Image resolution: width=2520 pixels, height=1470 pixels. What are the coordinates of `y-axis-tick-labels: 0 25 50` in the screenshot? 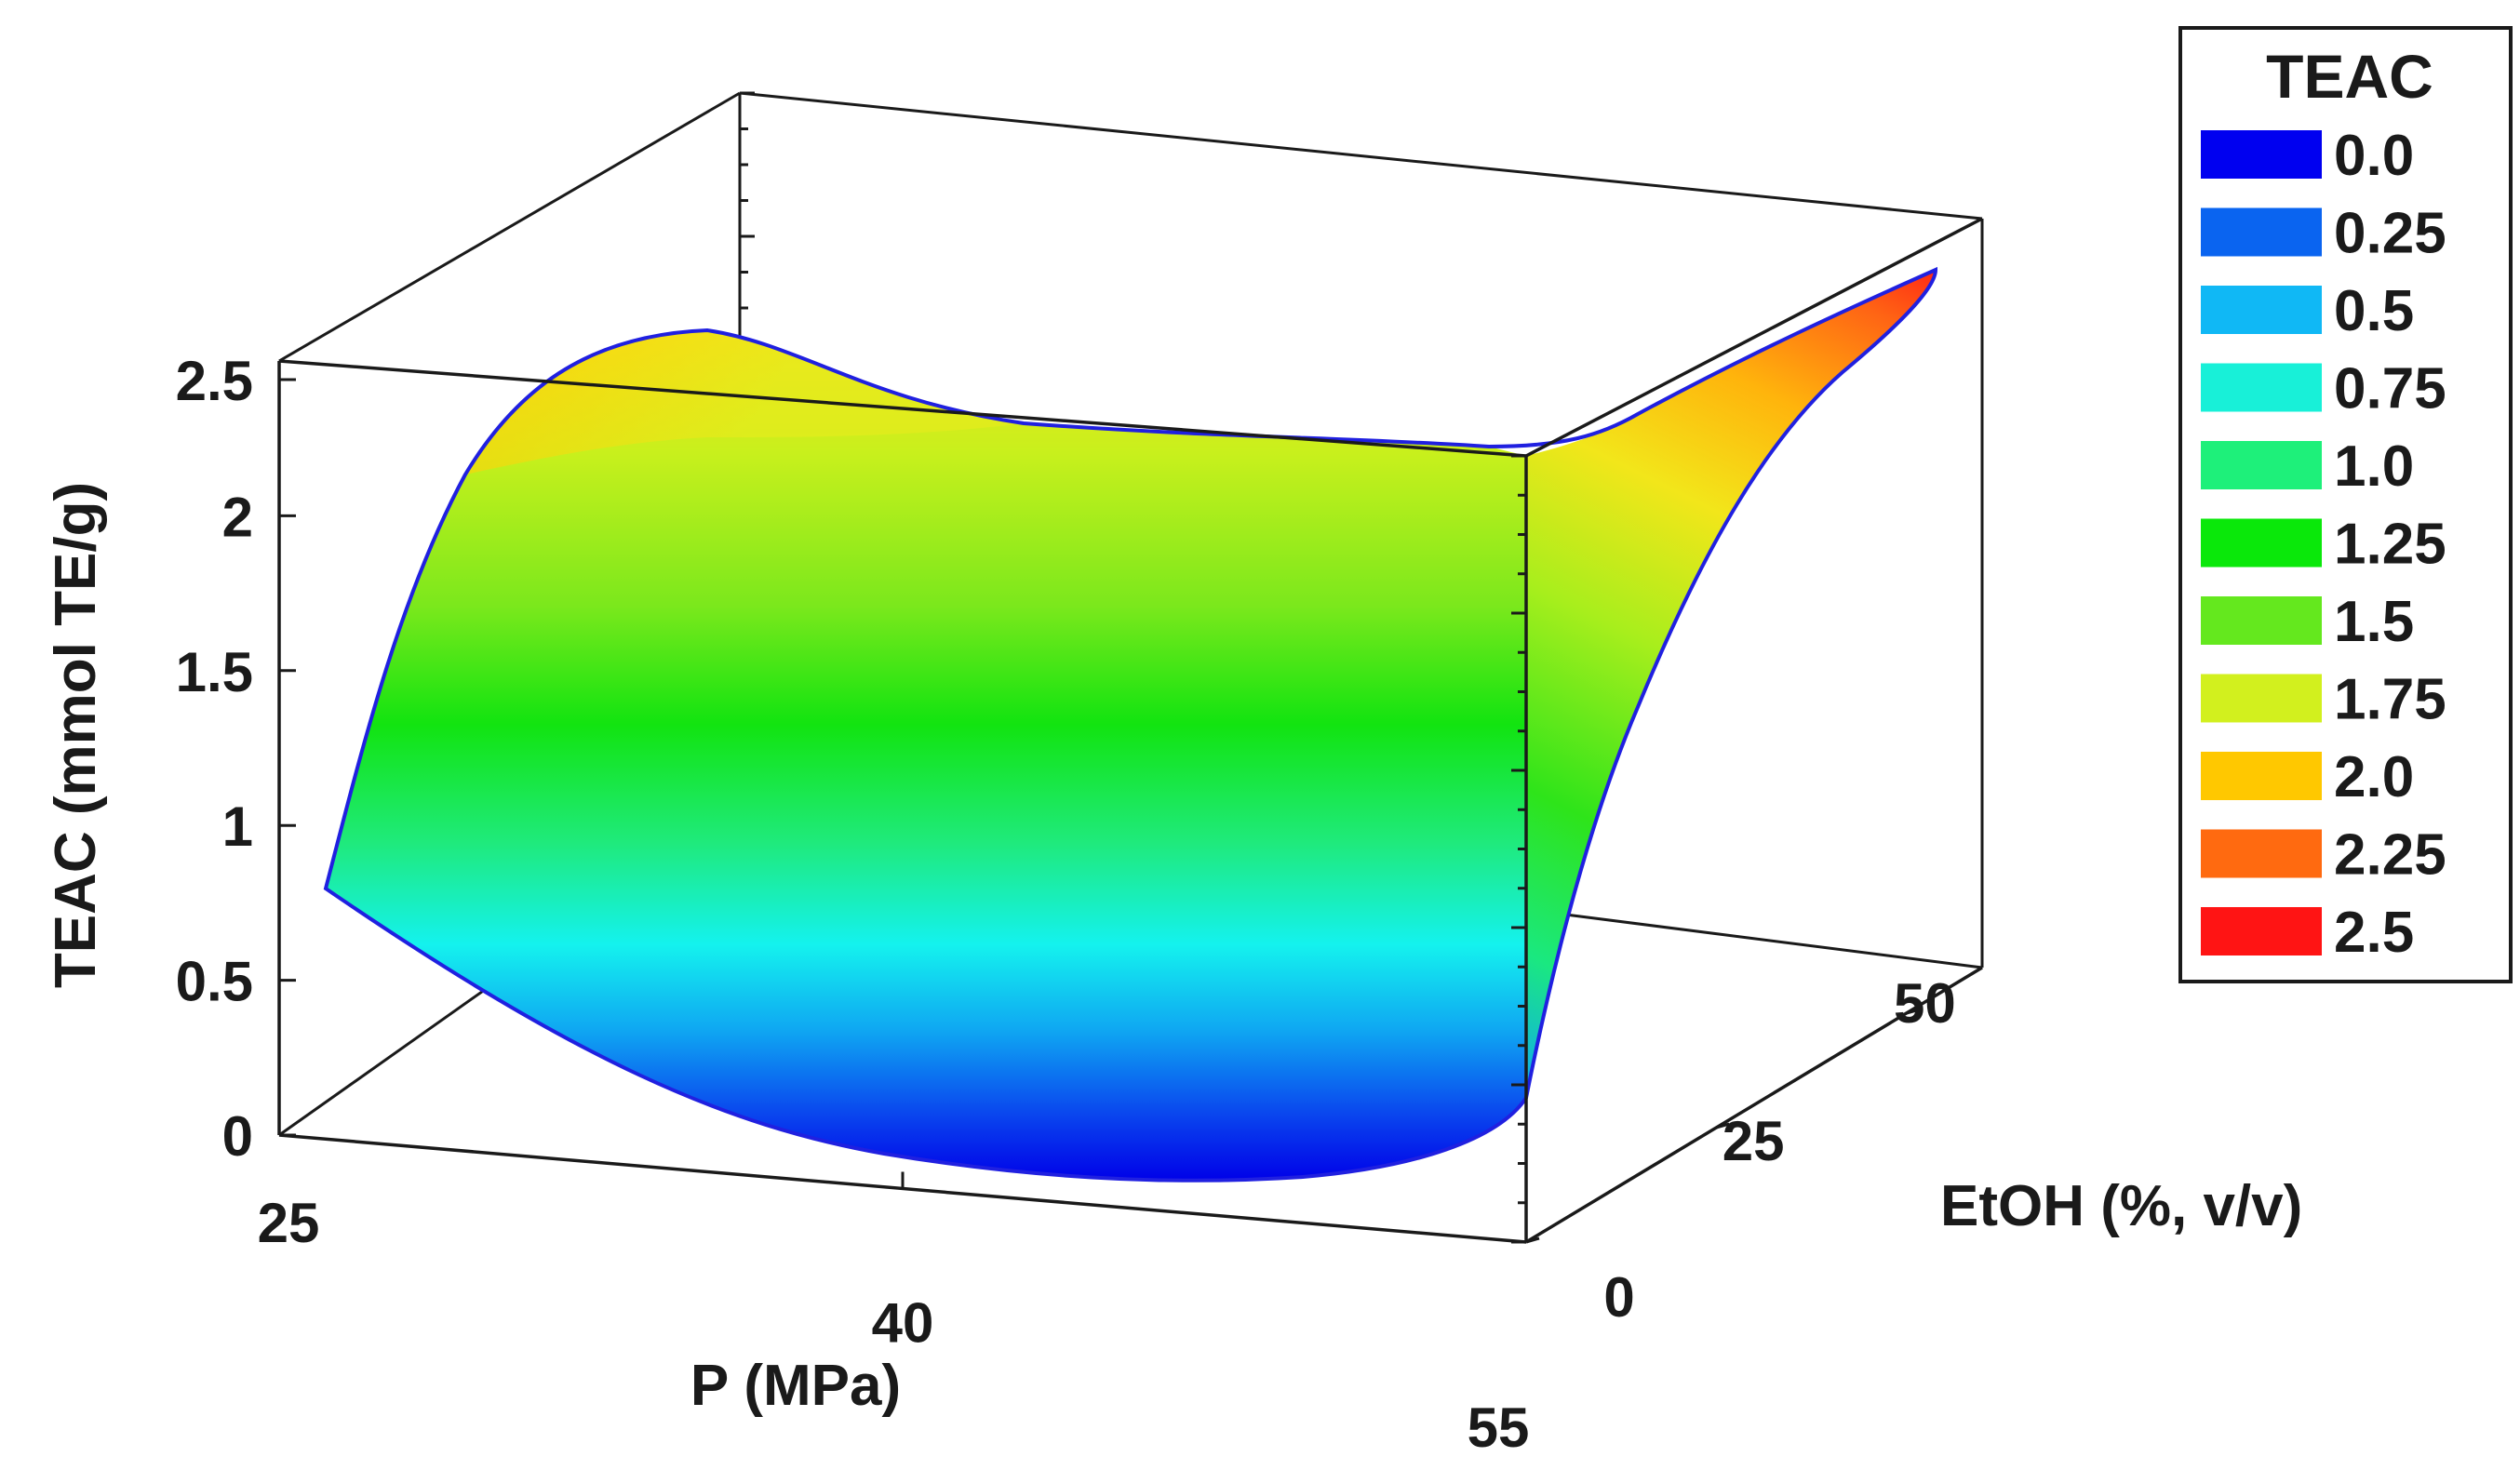 It's located at (1779, 1150).